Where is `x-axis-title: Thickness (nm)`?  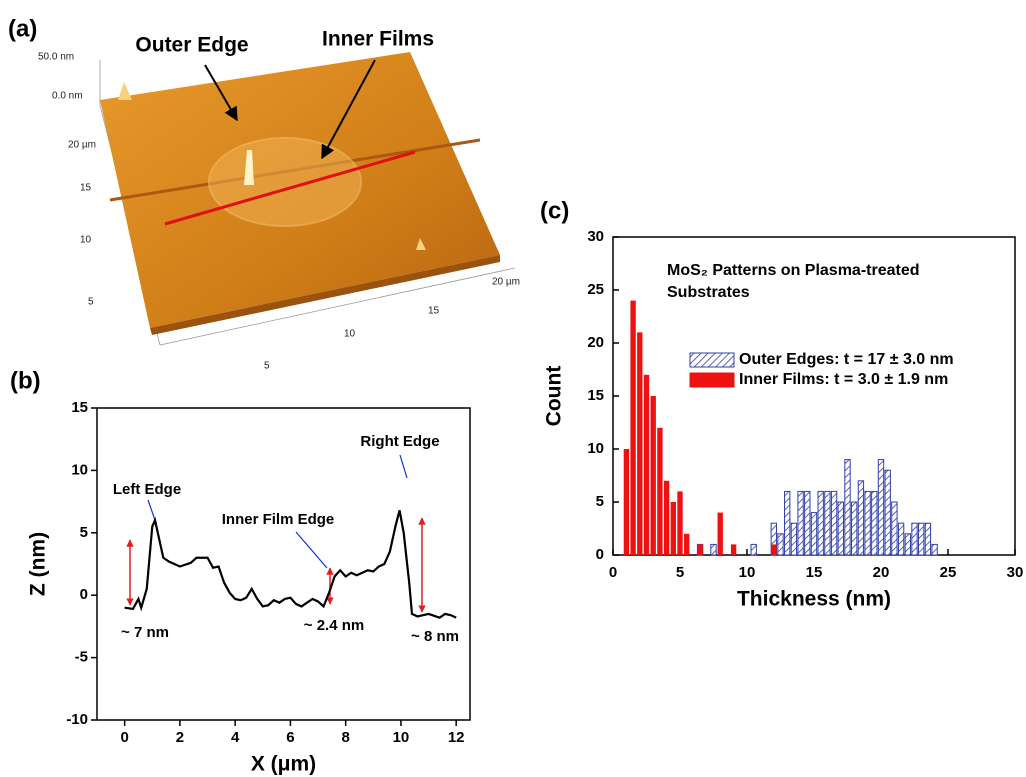
x-axis-title: Thickness (nm) is located at coordinates (814, 599).